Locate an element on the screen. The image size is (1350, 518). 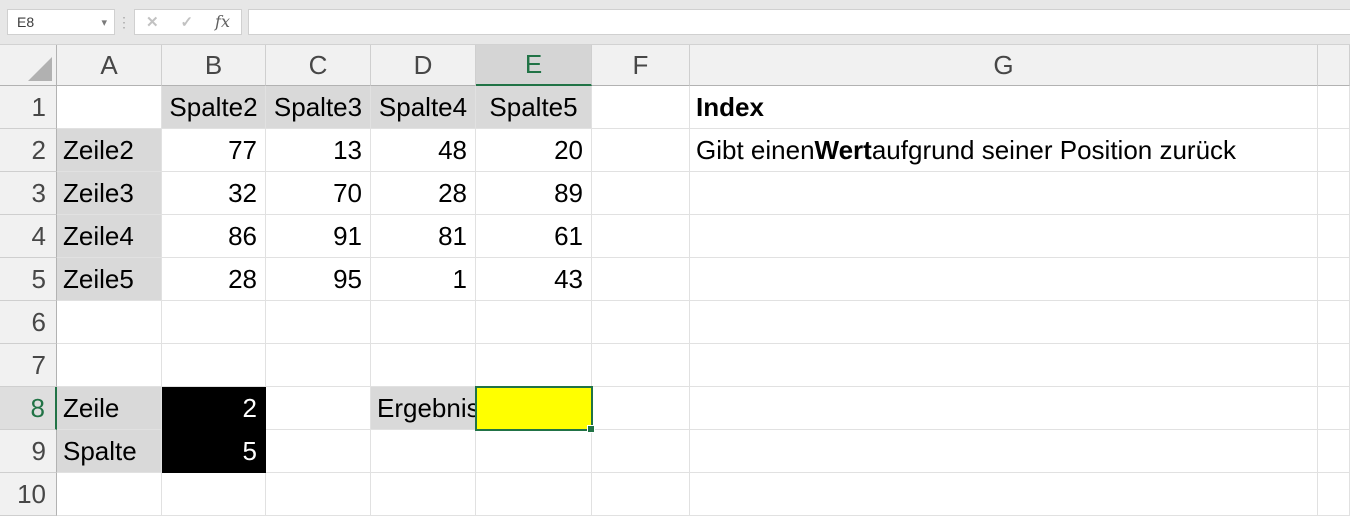
select-all-button is located at coordinates (28, 65).